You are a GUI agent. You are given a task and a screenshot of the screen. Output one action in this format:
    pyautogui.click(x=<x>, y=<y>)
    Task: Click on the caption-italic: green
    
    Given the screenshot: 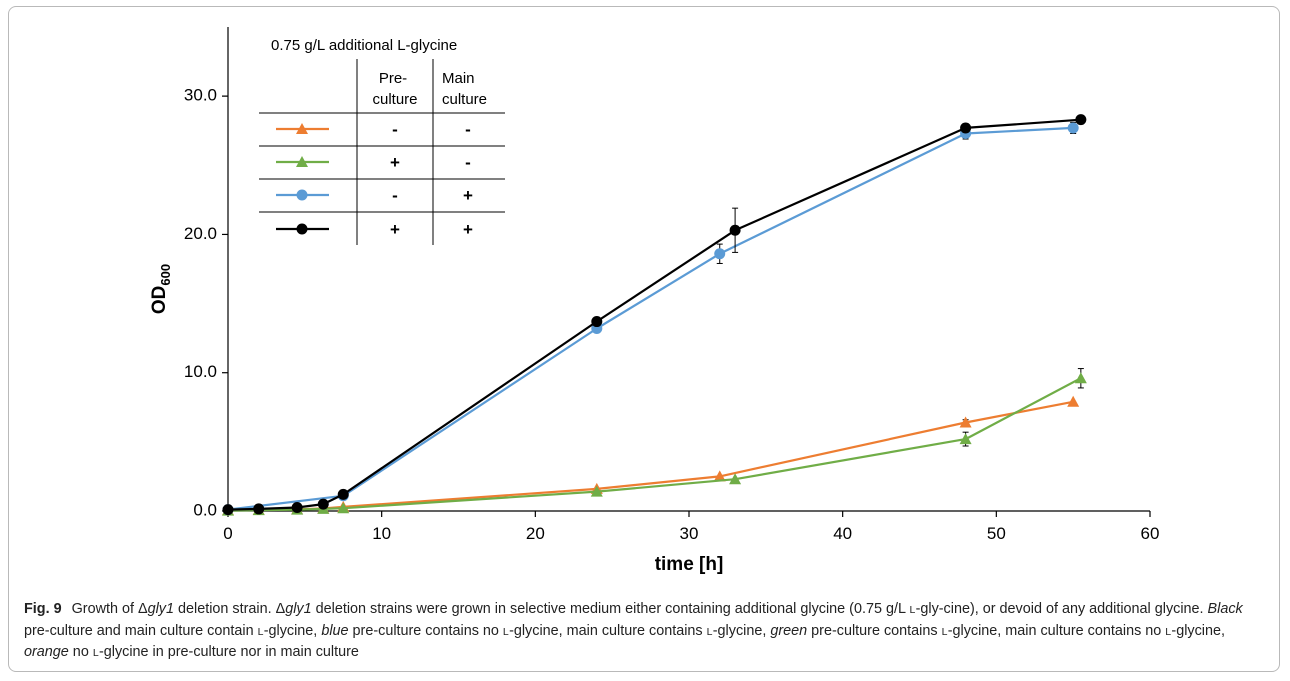 What is the action you would take?
    pyautogui.click(x=789, y=630)
    